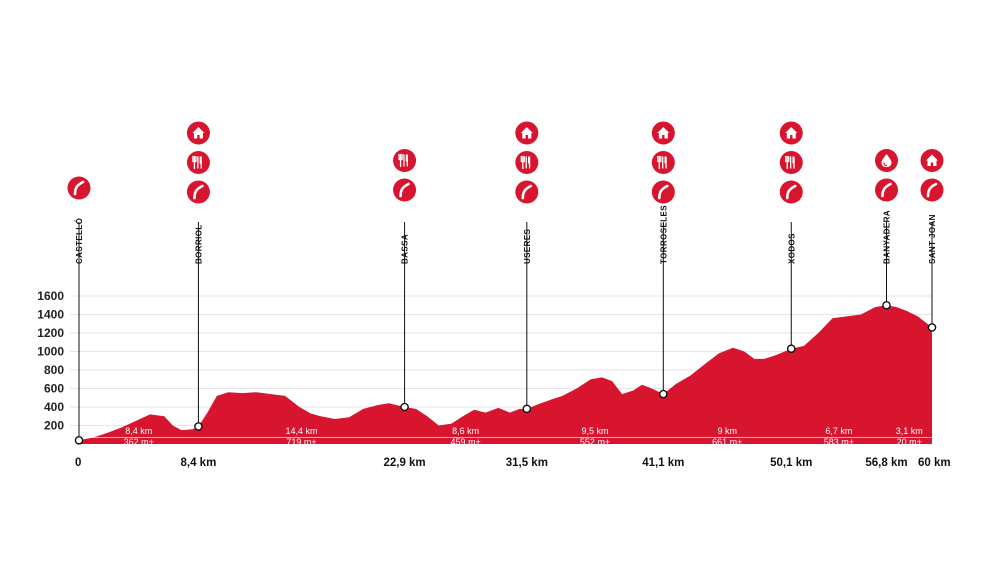 The height and width of the screenshot is (575, 1000). I want to click on waypoint-name: BORRIOL, so click(198, 244).